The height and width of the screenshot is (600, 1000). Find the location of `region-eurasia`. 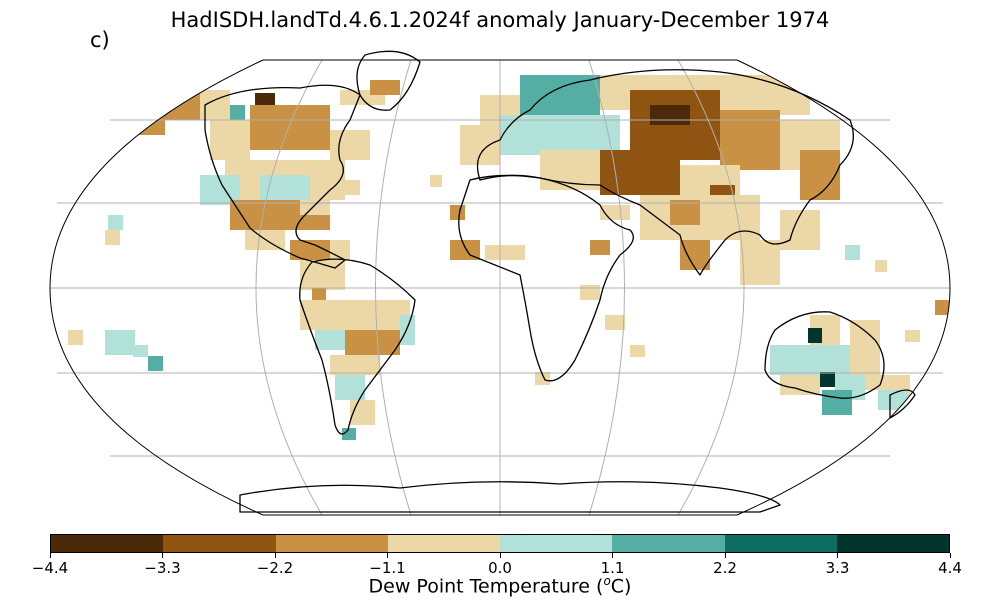

region-eurasia is located at coordinates (650, 180).